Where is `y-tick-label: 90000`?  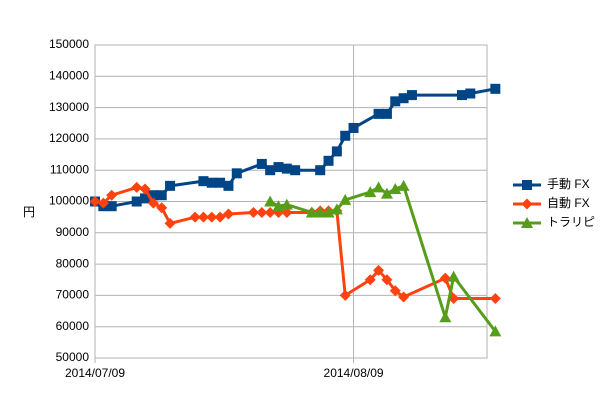 y-tick-label: 90000 is located at coordinates (73, 232).